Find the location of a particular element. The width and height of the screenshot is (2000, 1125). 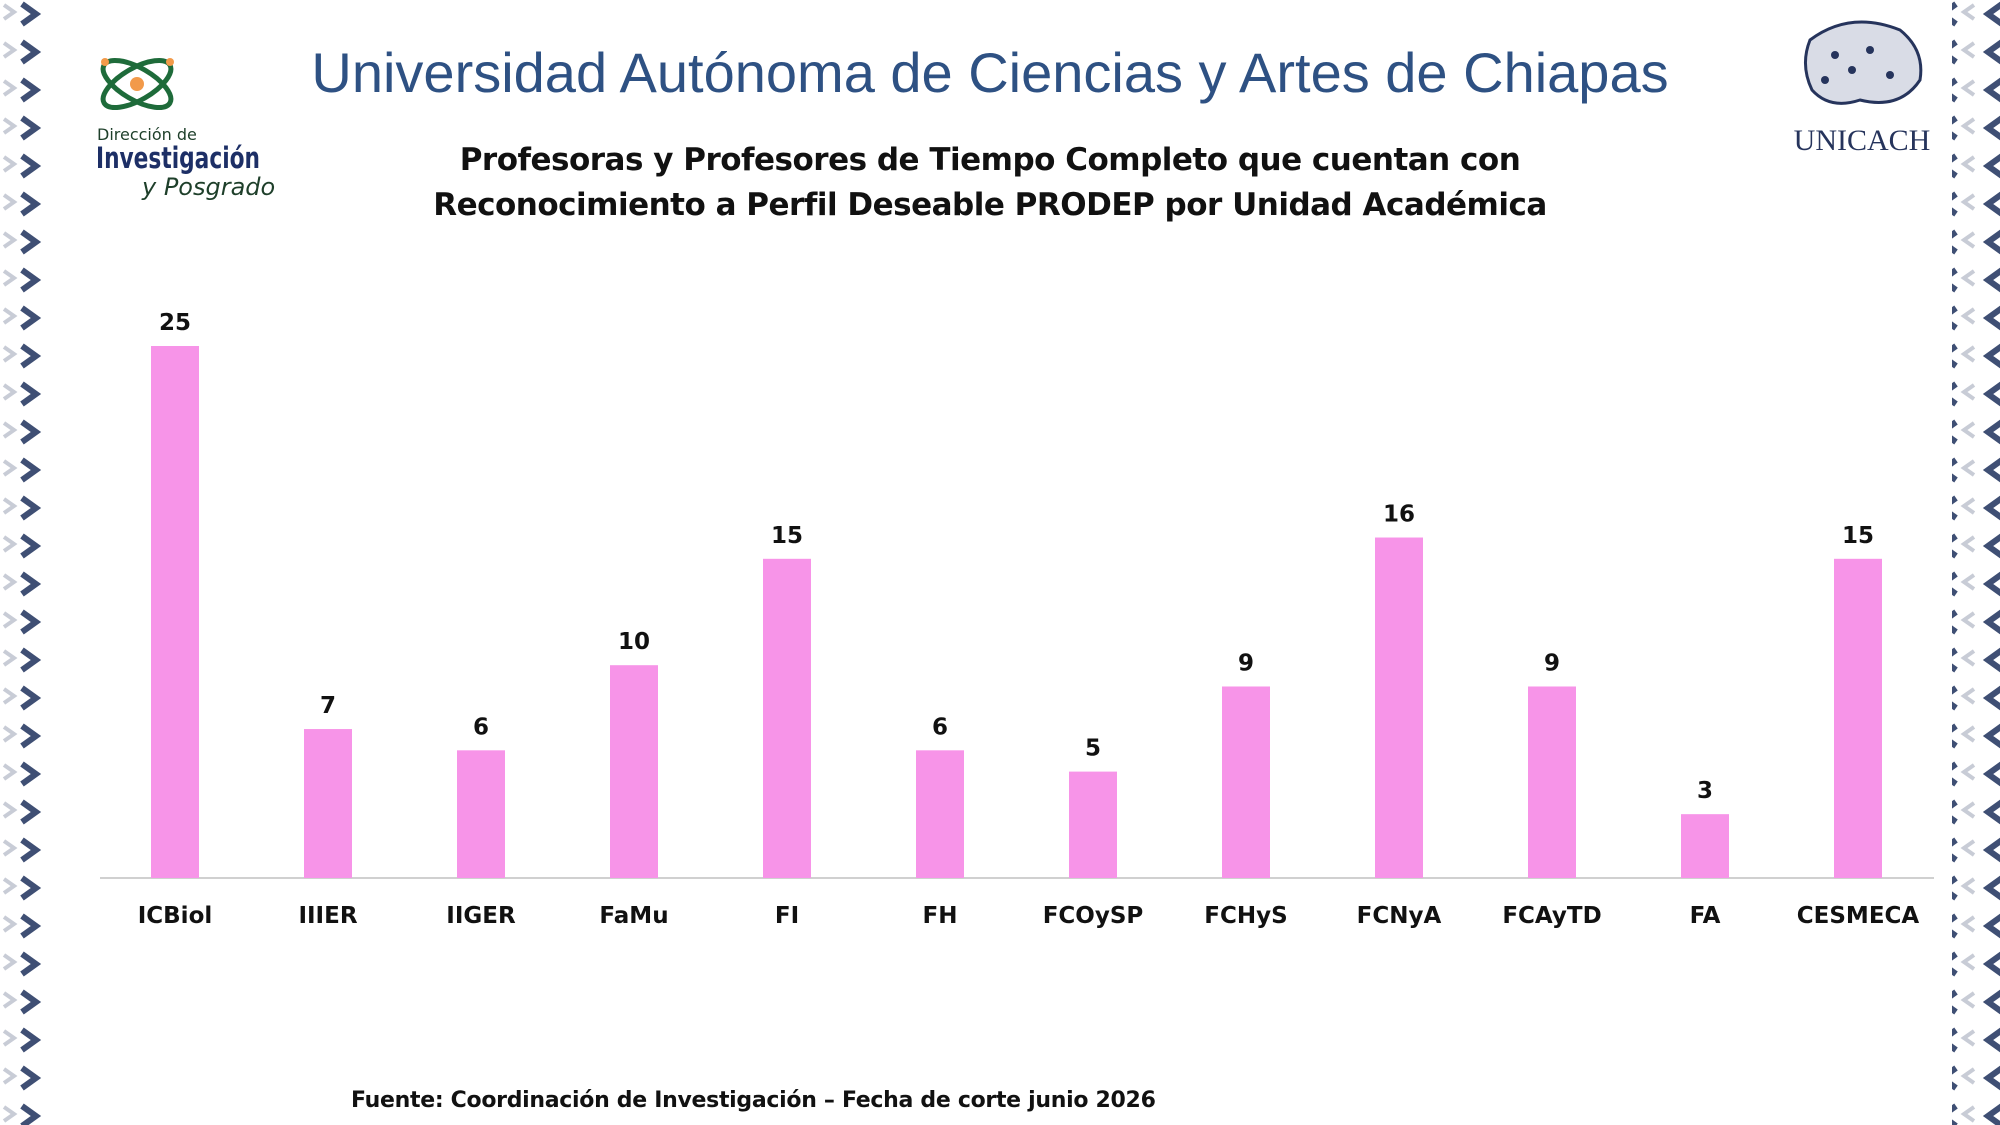

left-logo: Dirección de Investigación y Posgrado is located at coordinates (185, 129).